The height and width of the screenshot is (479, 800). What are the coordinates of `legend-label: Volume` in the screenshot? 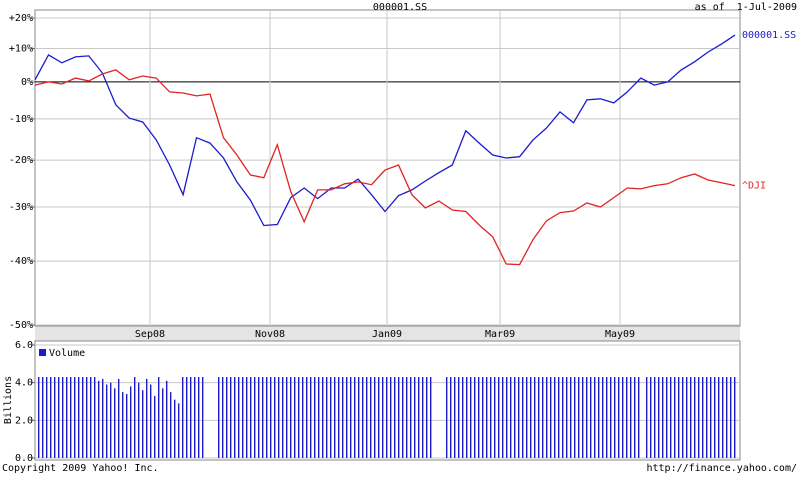 It's located at (67, 353).